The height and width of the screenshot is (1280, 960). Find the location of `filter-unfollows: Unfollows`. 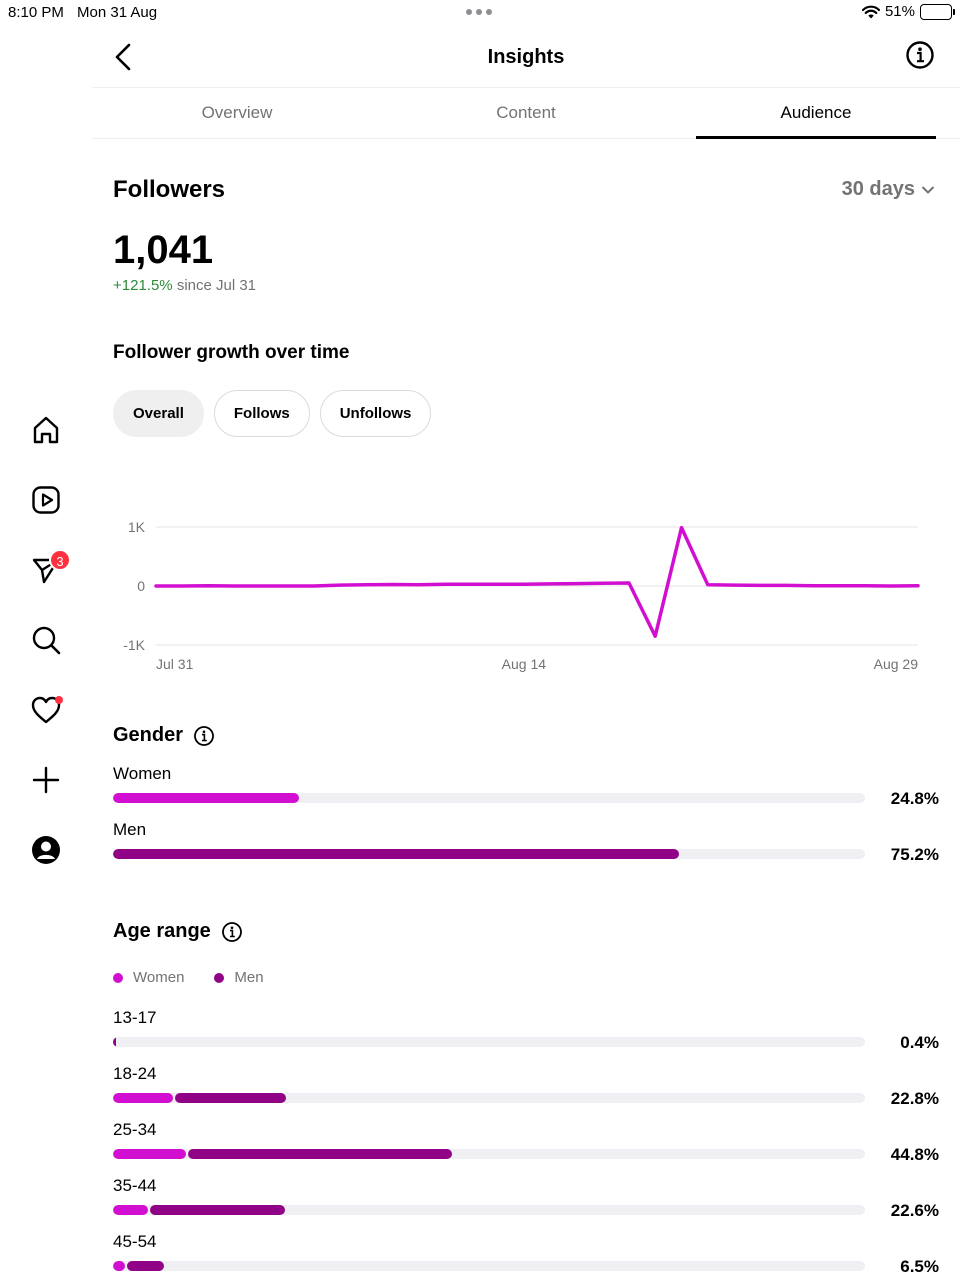

filter-unfollows: Unfollows is located at coordinates (375, 413).